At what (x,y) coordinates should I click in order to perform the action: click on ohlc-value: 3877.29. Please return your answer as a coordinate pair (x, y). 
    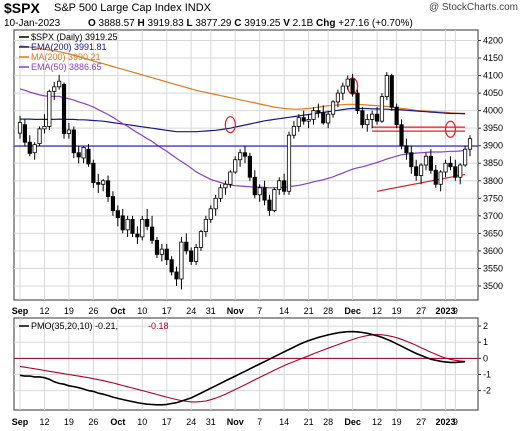
    Looking at the image, I should click on (213, 23).